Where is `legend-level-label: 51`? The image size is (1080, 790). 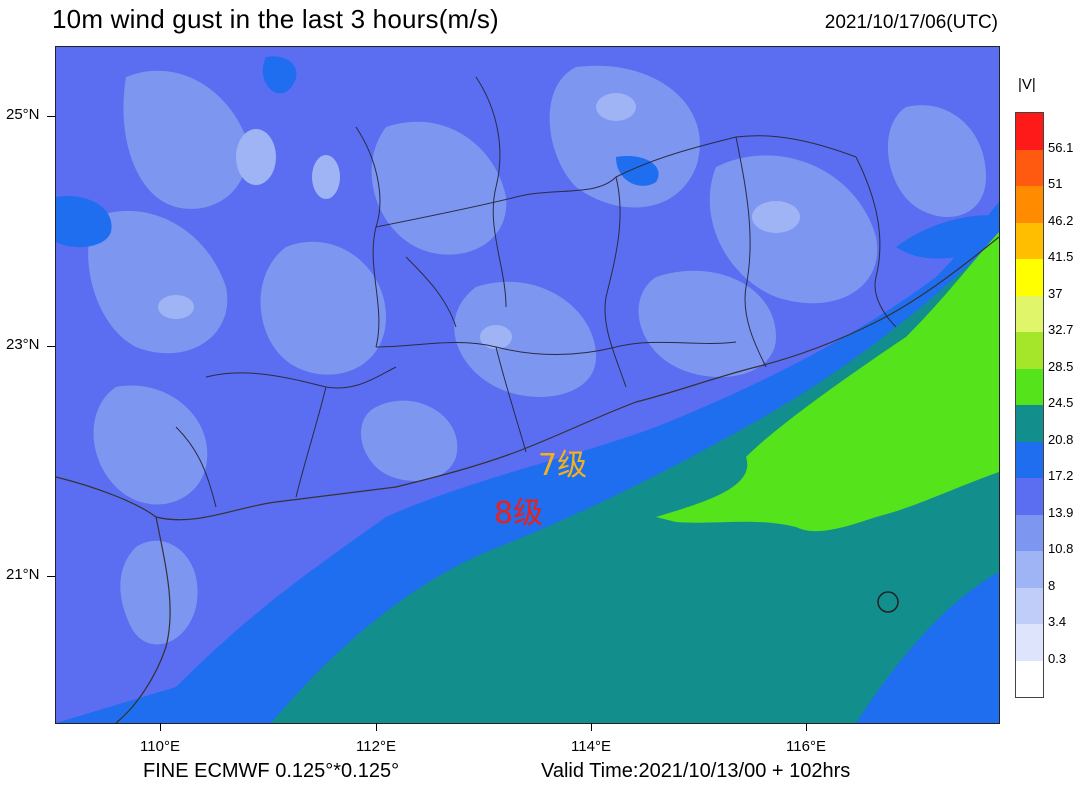 legend-level-label: 51 is located at coordinates (1055, 183).